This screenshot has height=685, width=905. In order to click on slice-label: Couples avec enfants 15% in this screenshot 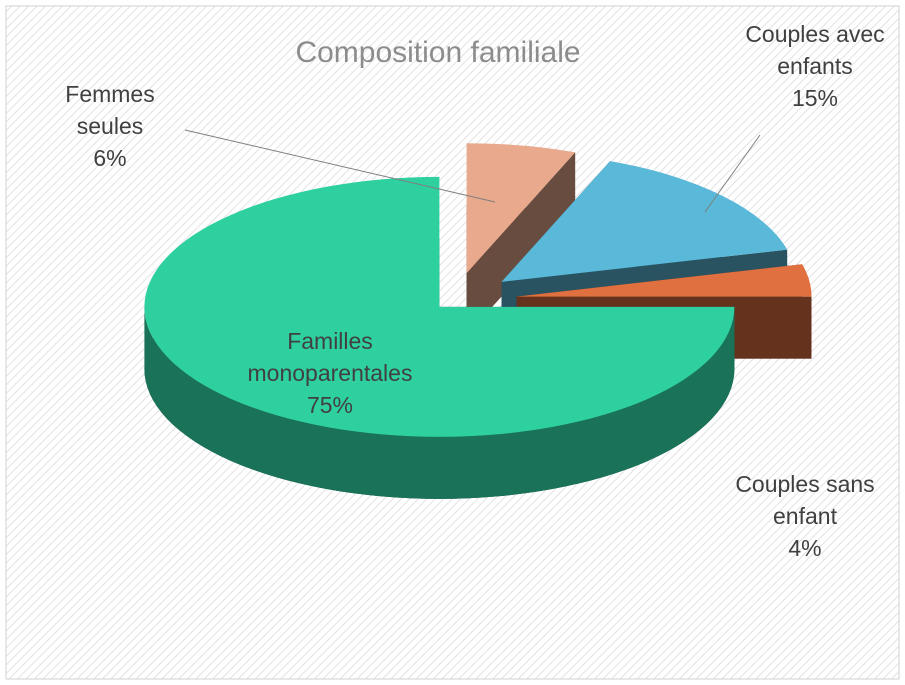, I will do `click(815, 66)`.